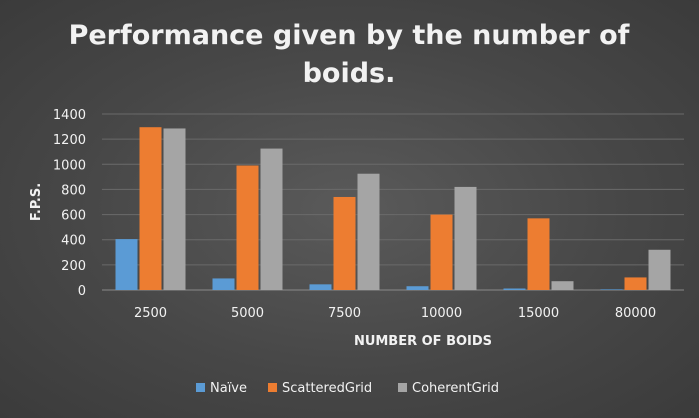  What do you see at coordinates (441, 313) in the screenshot?
I see `x-tick-label: 10000` at bounding box center [441, 313].